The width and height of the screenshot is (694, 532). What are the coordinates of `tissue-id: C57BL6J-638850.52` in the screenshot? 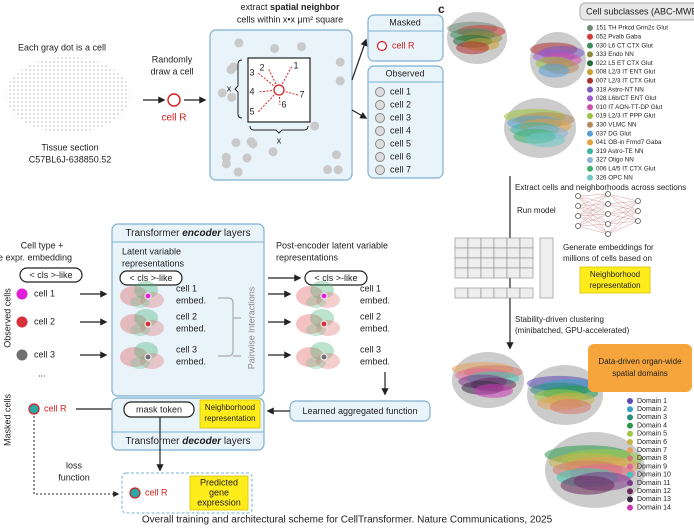 It's located at (70, 159).